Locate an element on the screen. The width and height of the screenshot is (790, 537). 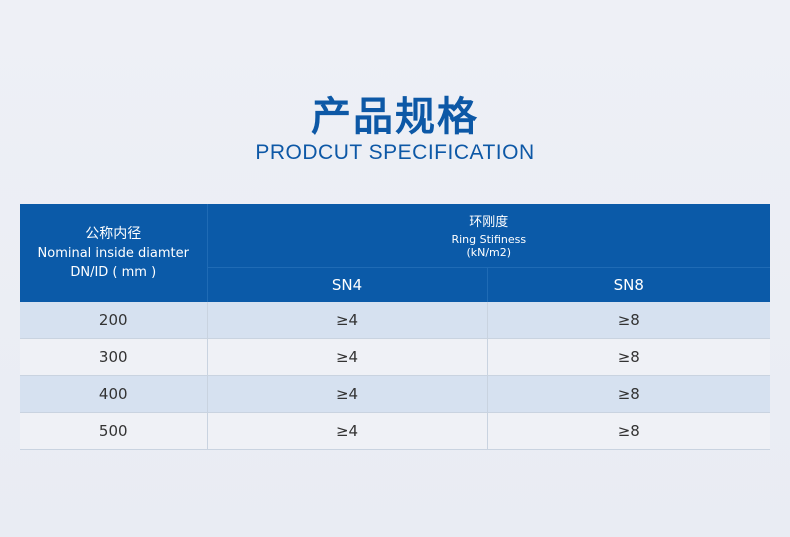
table-row: 500 ≥4 ≥8 is located at coordinates (395, 431).